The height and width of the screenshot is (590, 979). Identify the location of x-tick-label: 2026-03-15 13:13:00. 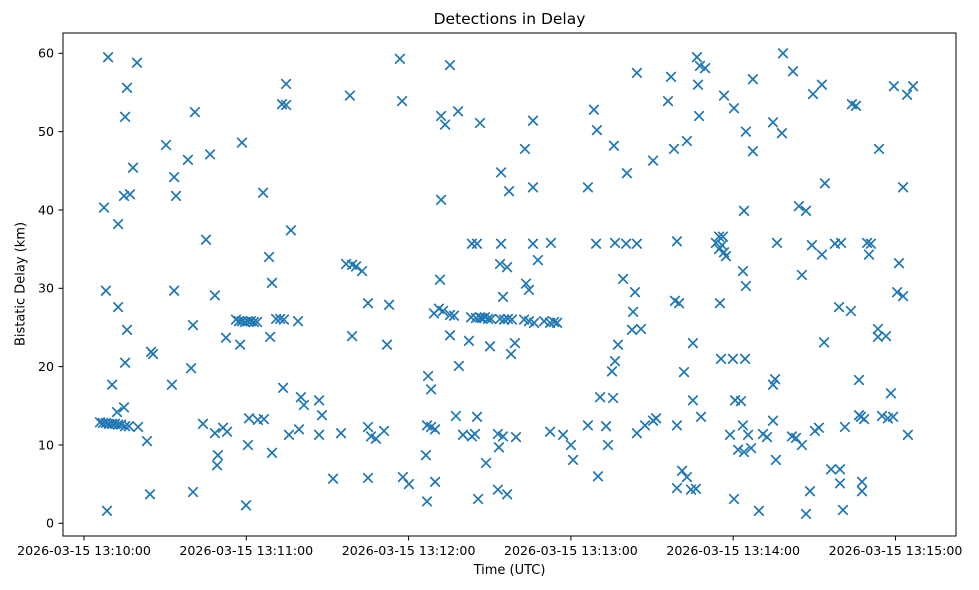
(571, 550).